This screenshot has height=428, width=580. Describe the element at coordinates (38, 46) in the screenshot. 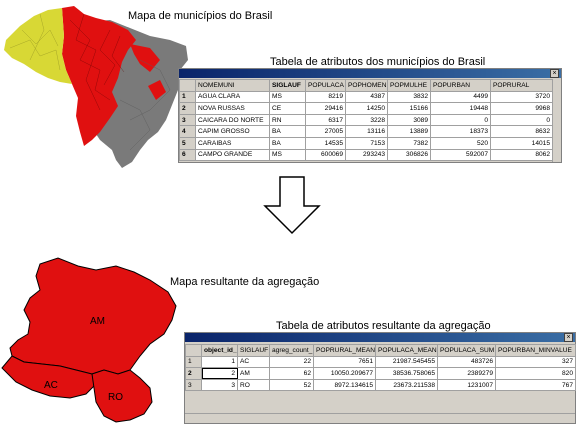

I see `brazil-yellow-region` at that location.